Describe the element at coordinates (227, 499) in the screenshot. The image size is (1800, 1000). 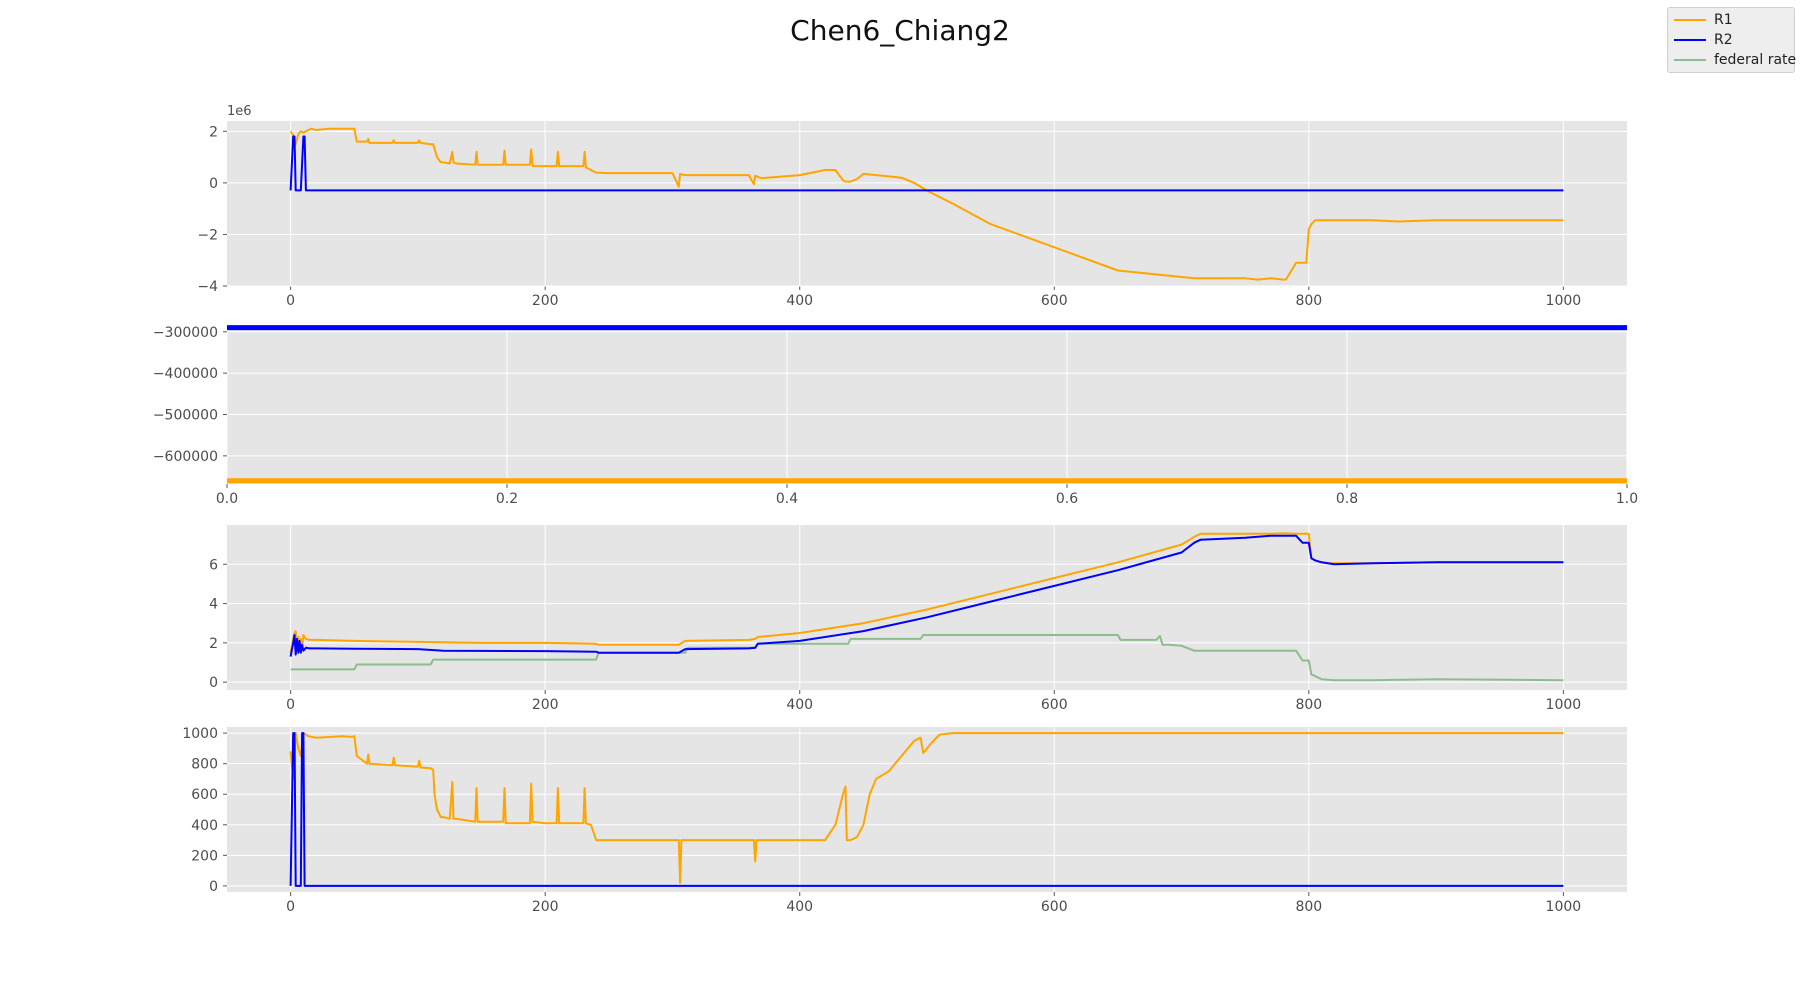
I see `panel-2-xtick-label: 0.0` at that location.